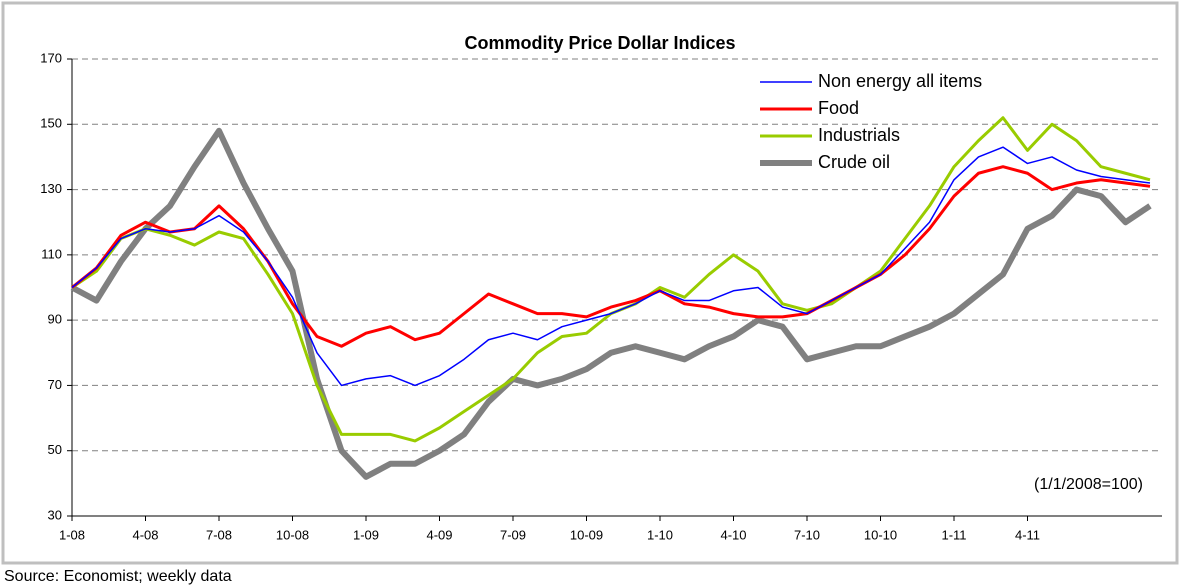  What do you see at coordinates (51, 253) in the screenshot?
I see `y-tick-label: 110` at bounding box center [51, 253].